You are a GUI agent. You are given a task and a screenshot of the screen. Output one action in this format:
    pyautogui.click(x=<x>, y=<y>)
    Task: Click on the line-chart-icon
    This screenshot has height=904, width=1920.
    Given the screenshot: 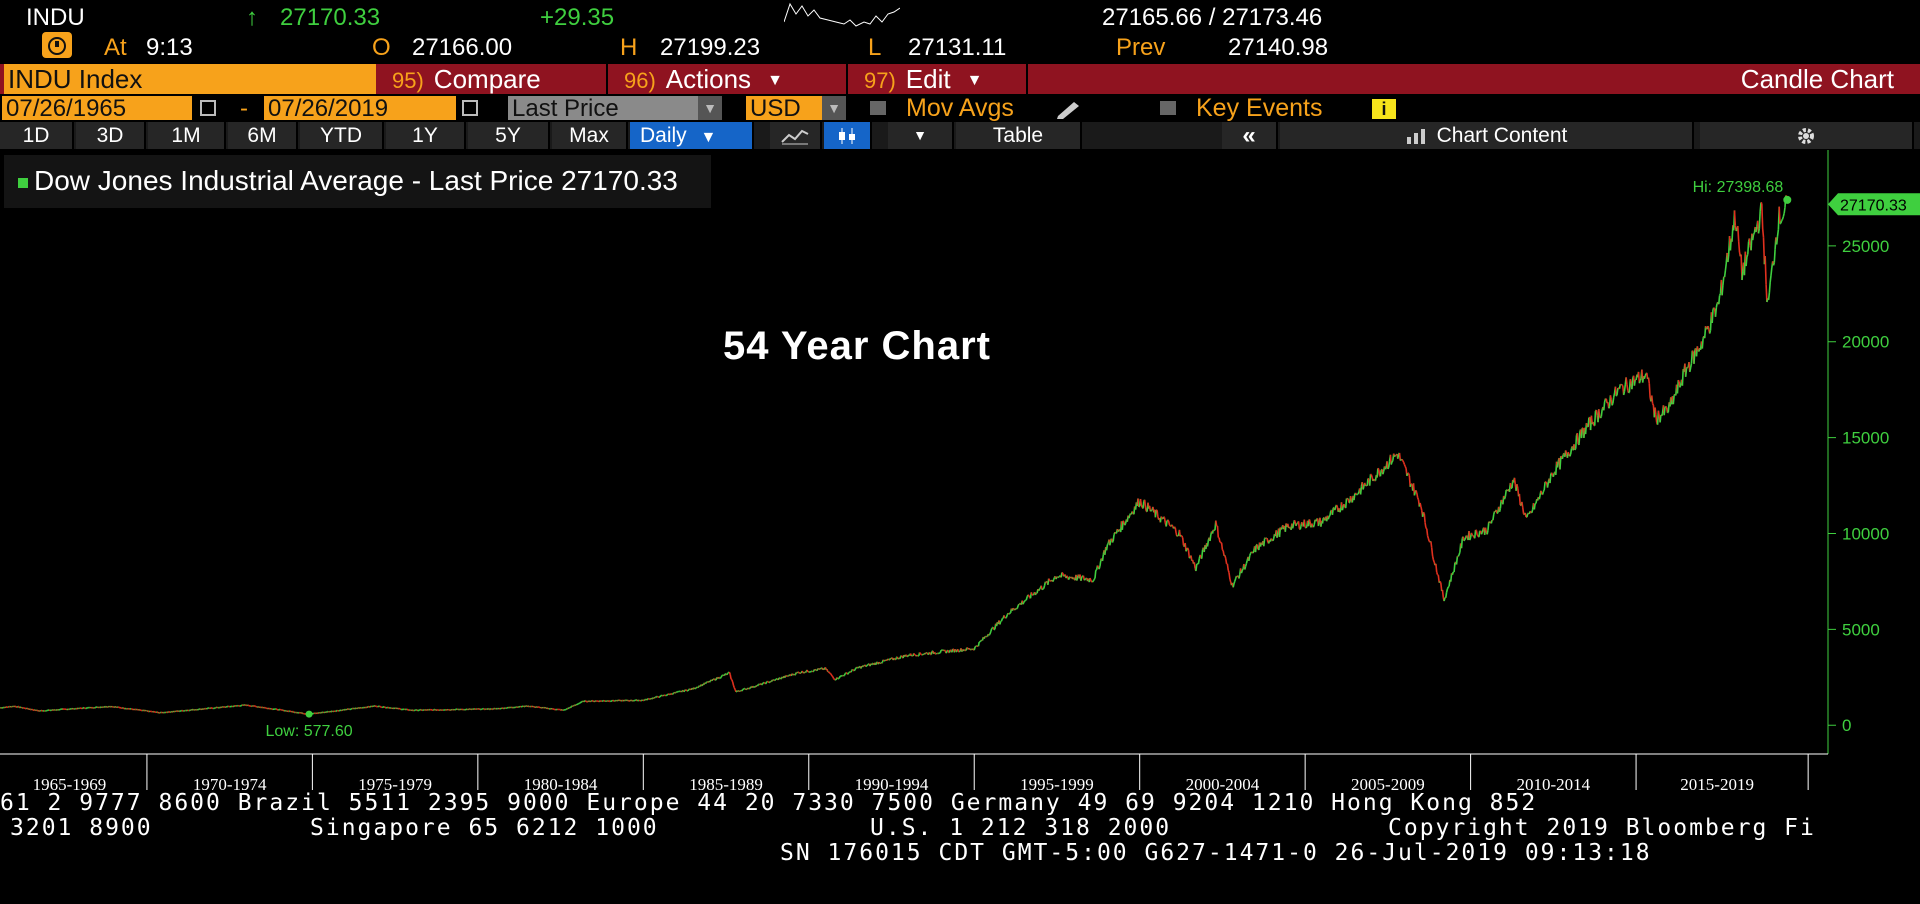 What is the action you would take?
    pyautogui.click(x=796, y=135)
    